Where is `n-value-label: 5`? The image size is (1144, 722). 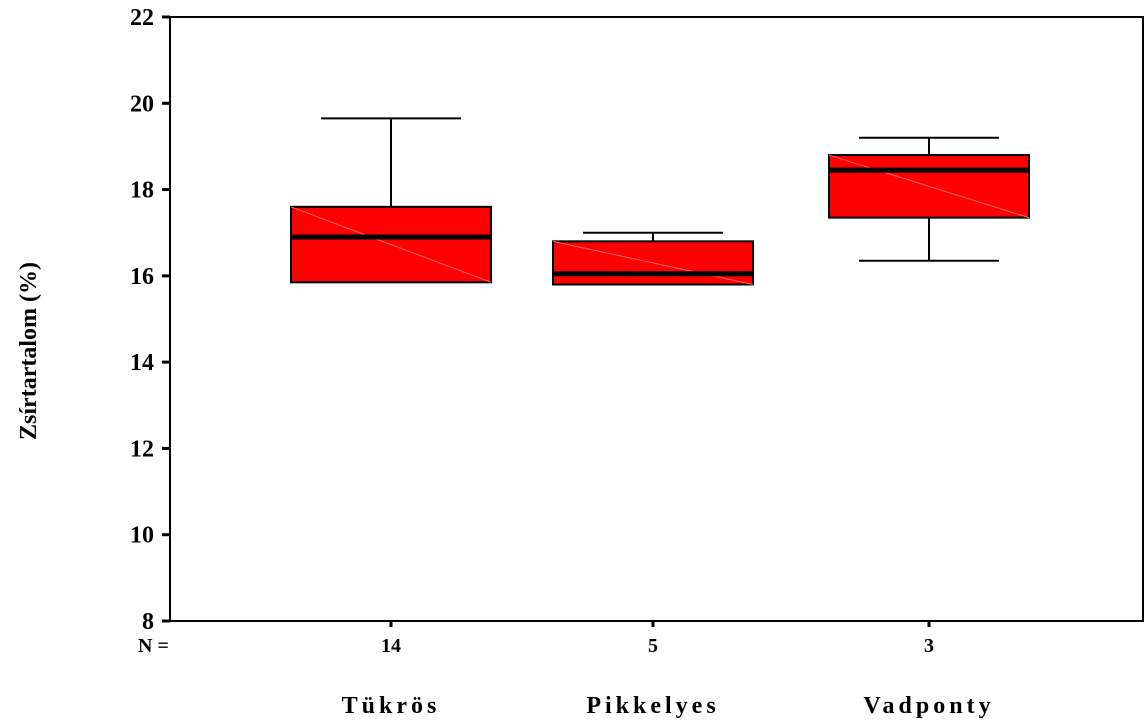 n-value-label: 5 is located at coordinates (653, 646).